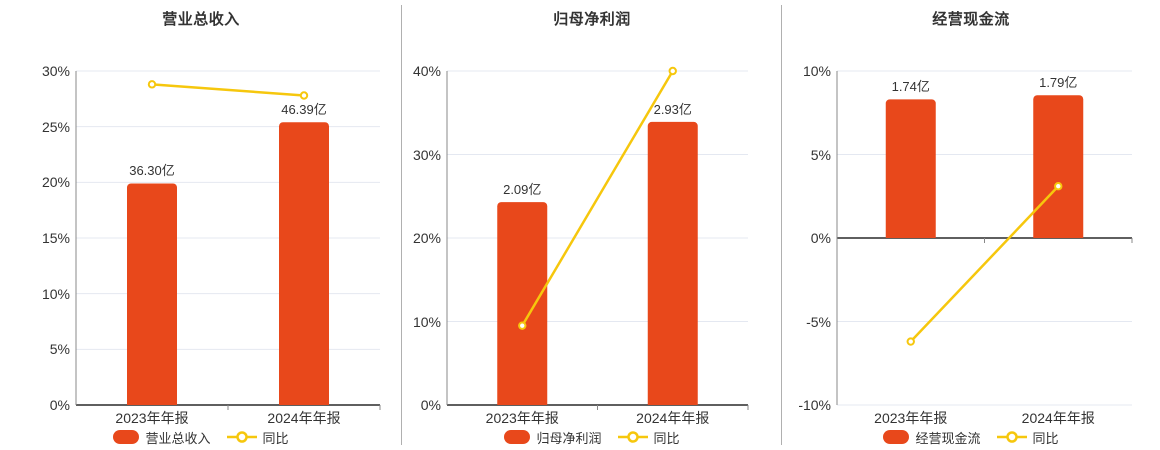  What do you see at coordinates (672, 109) in the screenshot?
I see `bar-value-label: 2.93亿` at bounding box center [672, 109].